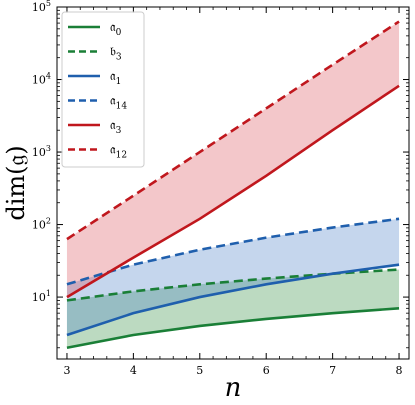  Describe the element at coordinates (233, 388) in the screenshot. I see `x-axis-label: n` at that location.